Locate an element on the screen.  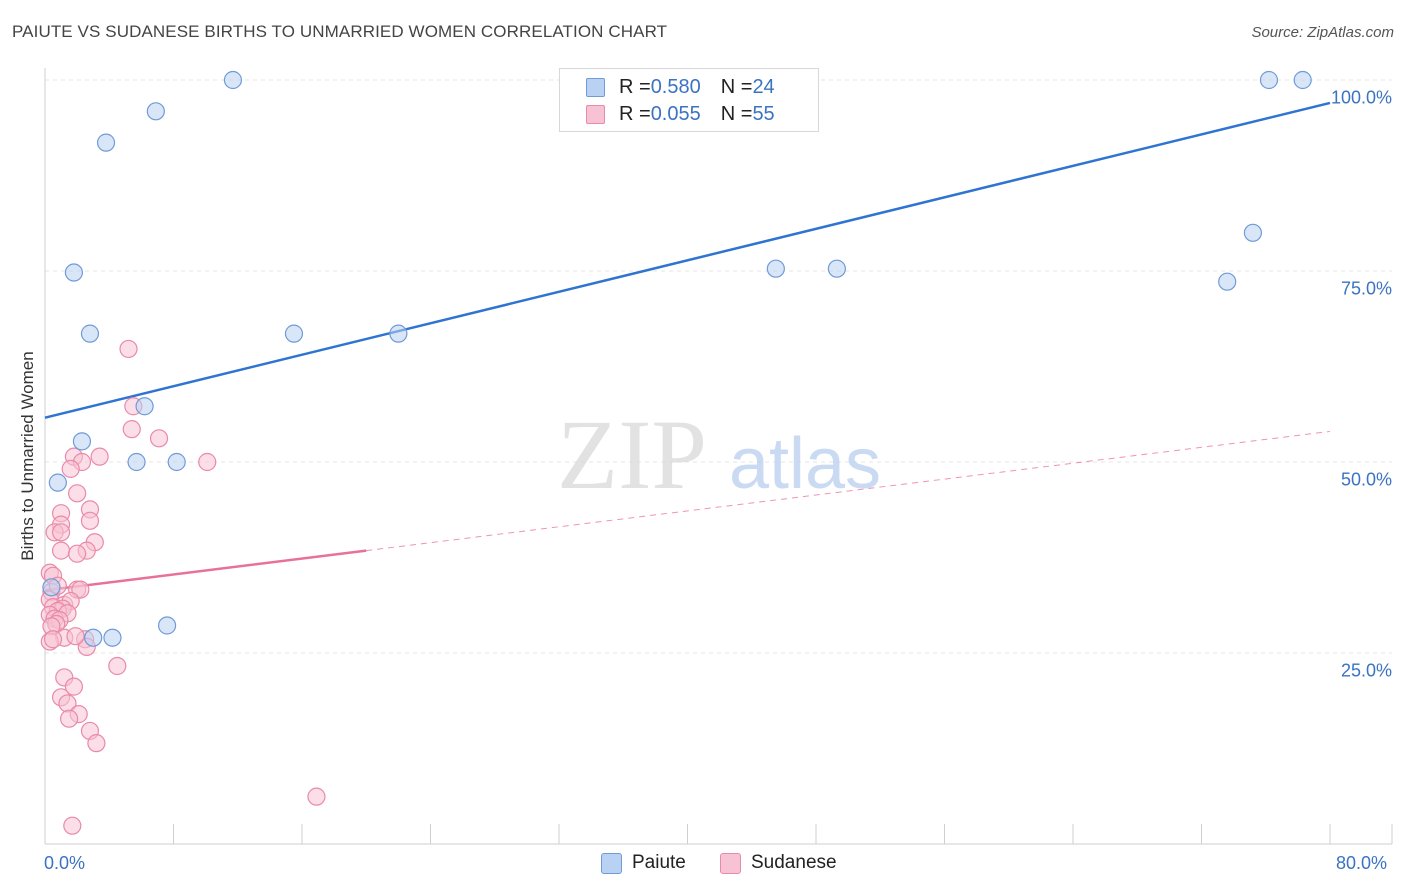
paiute-legend-swatch is located at coordinates (611, 863).